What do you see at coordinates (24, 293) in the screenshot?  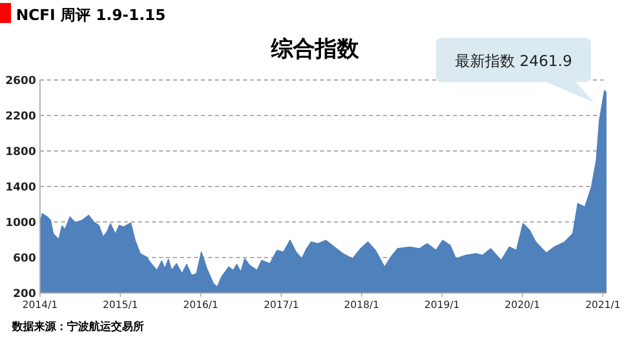 I see `y-tick-label: 200` at bounding box center [24, 293].